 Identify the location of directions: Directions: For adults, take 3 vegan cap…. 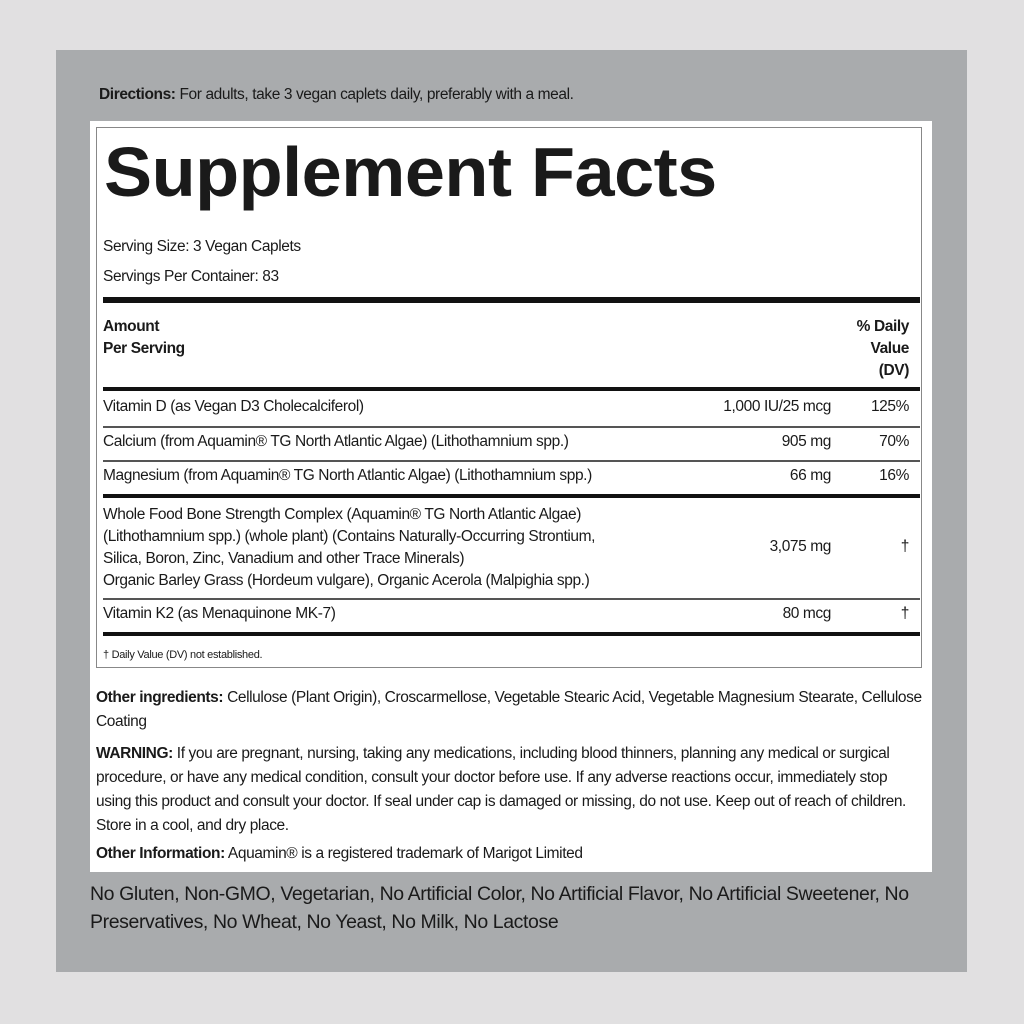
(336, 94).